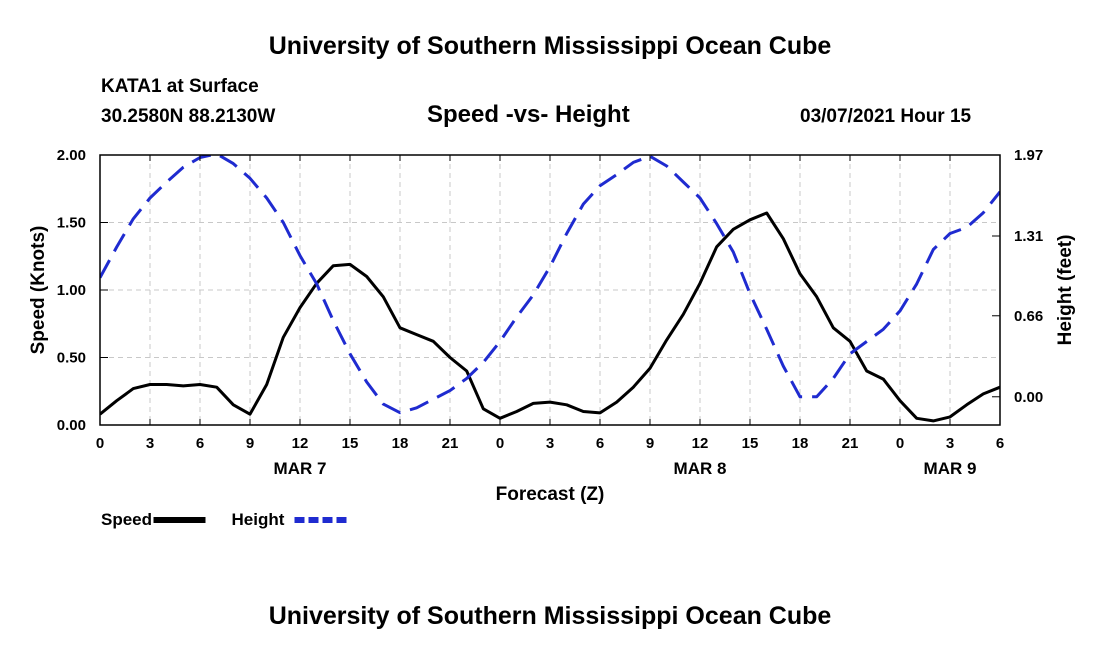  What do you see at coordinates (886, 116) in the screenshot?
I see `forecast-datetime: 03/07/2021 Hour 15` at bounding box center [886, 116].